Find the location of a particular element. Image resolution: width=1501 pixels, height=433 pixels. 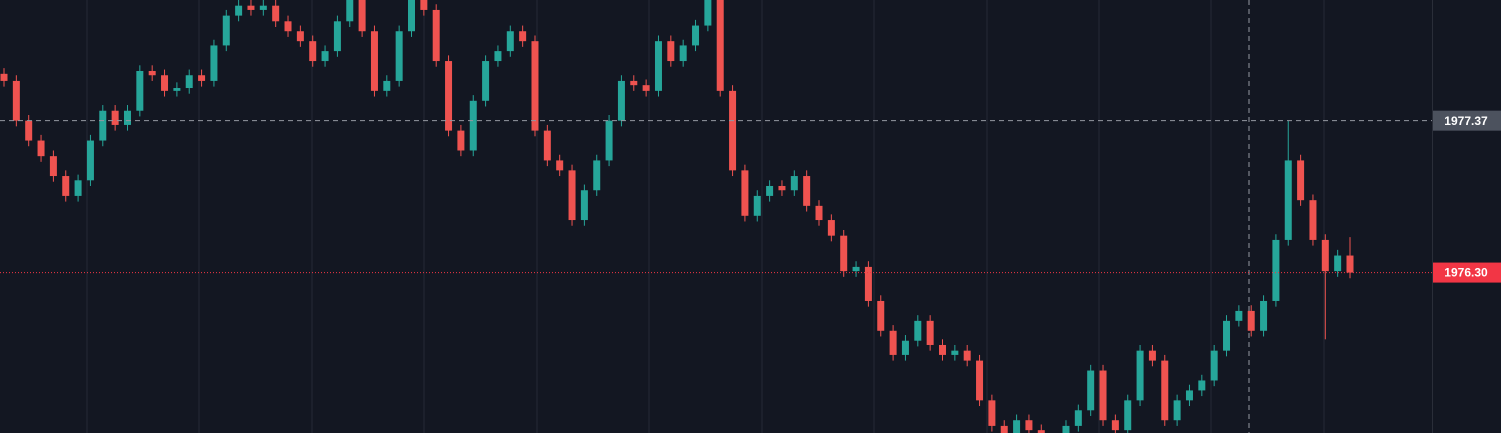

crosshair-price-label: 1977.37 is located at coordinates (1466, 121).